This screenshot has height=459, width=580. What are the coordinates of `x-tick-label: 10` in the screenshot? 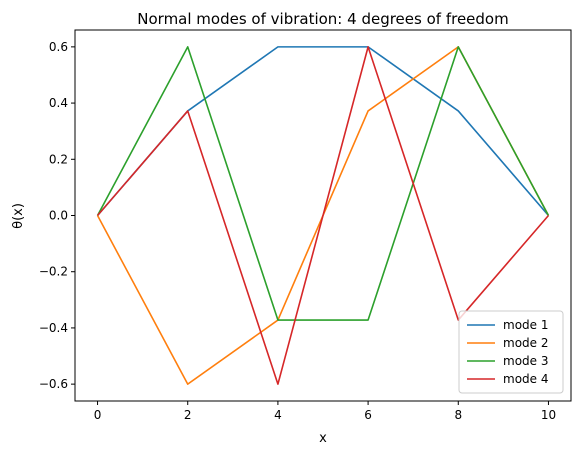 It's located at (548, 415).